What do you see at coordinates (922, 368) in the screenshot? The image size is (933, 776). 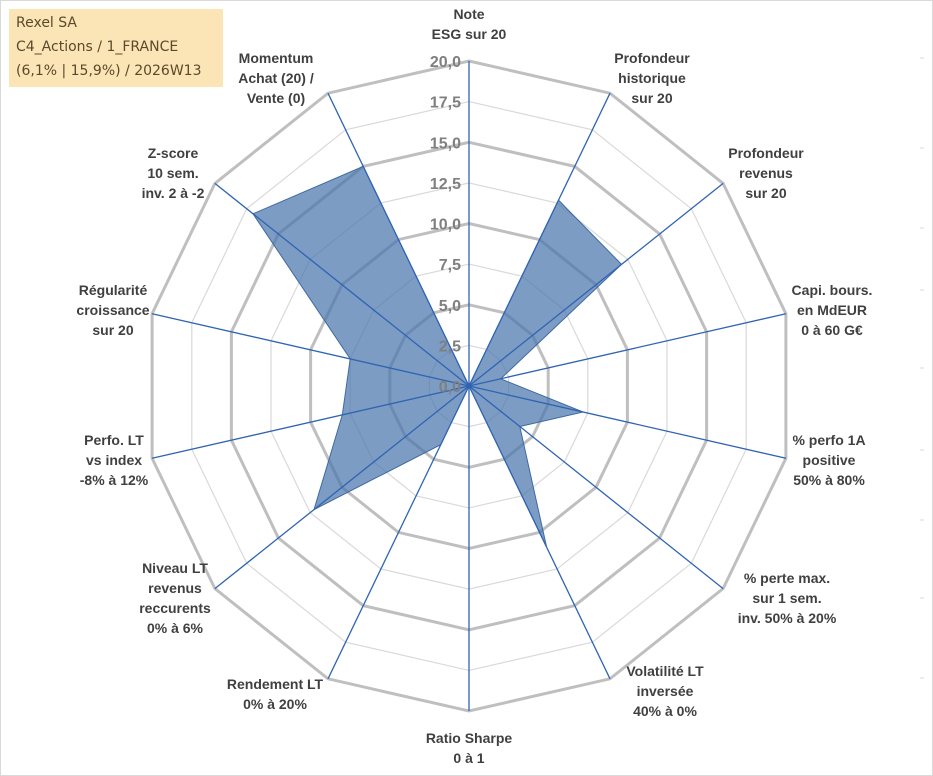 I see `edge-marks` at bounding box center [922, 368].